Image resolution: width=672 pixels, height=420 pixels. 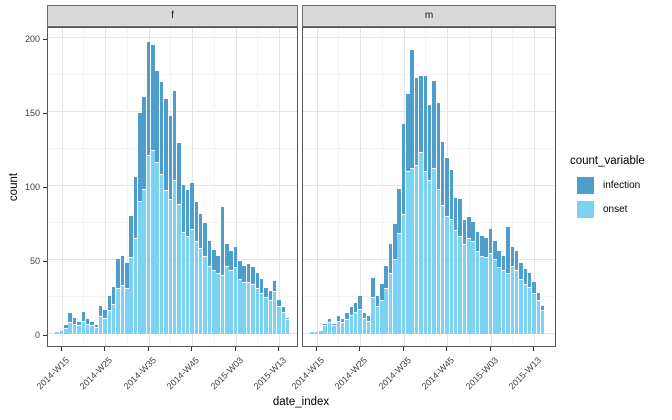 What do you see at coordinates (360, 314) in the screenshot?
I see `bar-m-2014-W25` at bounding box center [360, 314].